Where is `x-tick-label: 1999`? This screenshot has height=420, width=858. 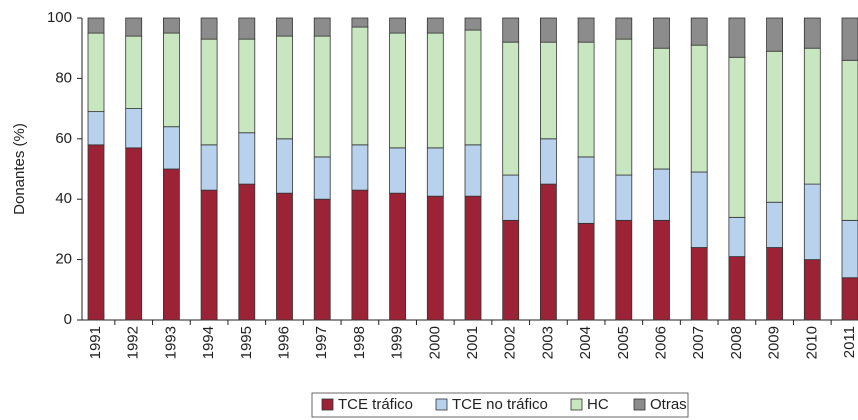 x-tick-label: 1999 is located at coordinates (397, 342).